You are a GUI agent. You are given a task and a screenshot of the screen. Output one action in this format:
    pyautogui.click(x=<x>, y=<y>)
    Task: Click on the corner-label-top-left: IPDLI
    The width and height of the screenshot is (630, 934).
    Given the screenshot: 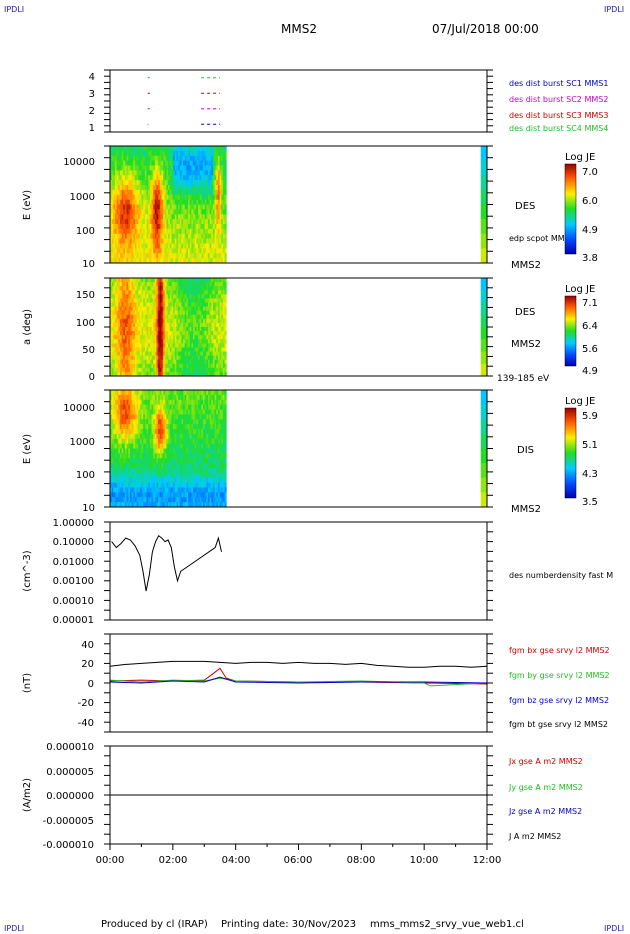 What is the action you would take?
    pyautogui.click(x=14, y=9)
    